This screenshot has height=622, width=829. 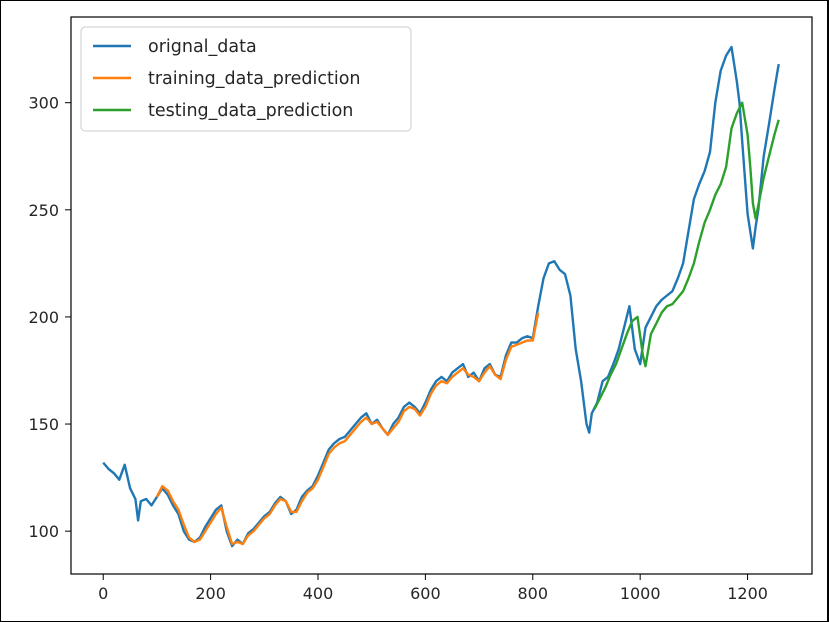 I want to click on series-line-testing-data-prediction, so click(x=686, y=255).